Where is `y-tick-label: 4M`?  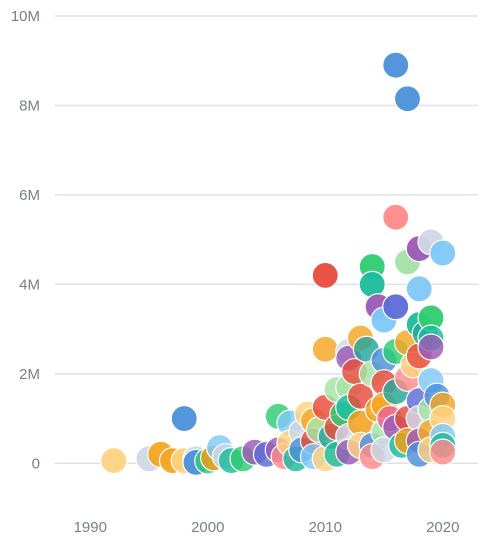
y-tick-label: 4M is located at coordinates (29, 284).